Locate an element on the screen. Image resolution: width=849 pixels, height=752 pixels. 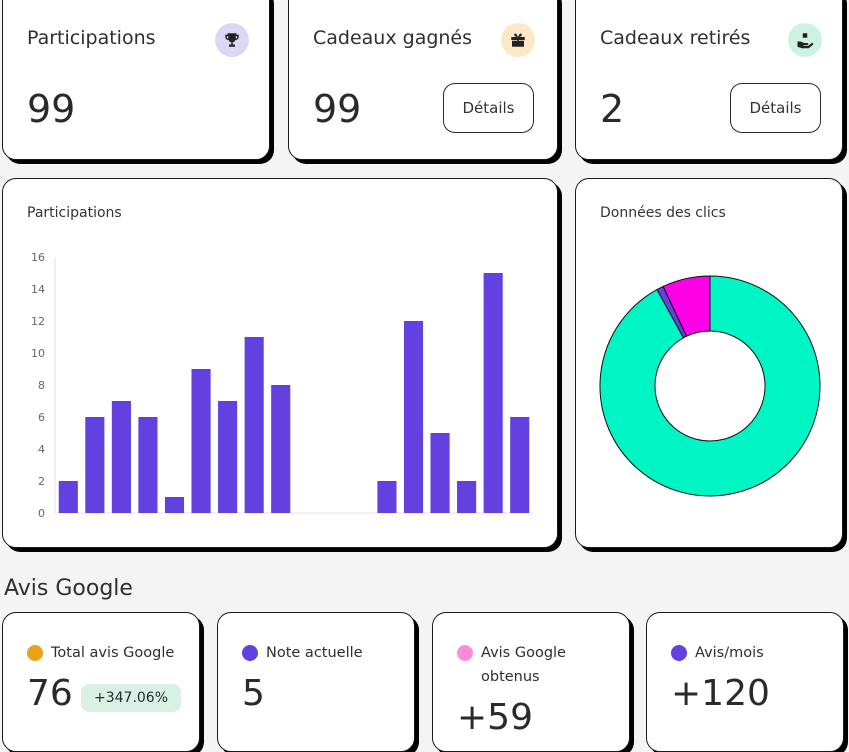
google-card-rating: Note actuelle 5 is located at coordinates (316, 682).